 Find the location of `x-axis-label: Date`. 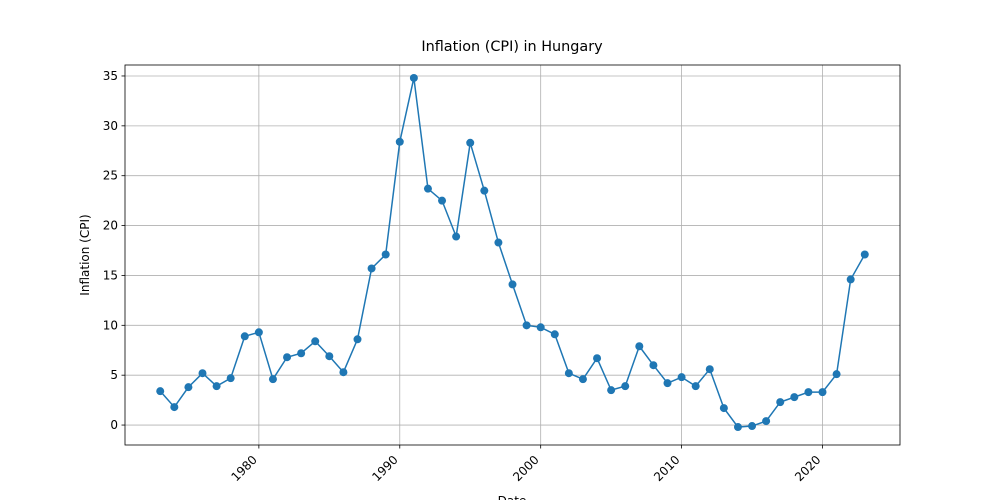

x-axis-label: Date is located at coordinates (512, 497).